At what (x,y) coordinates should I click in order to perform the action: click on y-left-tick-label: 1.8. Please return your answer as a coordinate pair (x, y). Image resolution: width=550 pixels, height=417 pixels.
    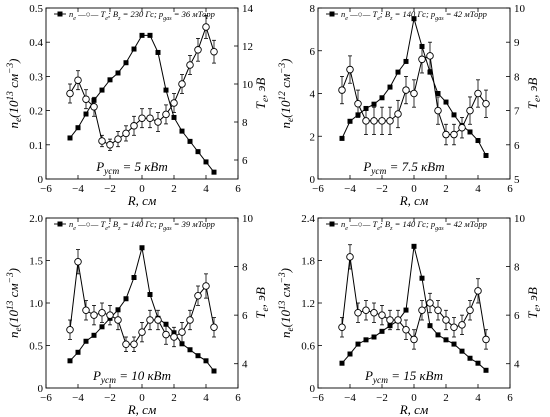
    Looking at the image, I should click on (308, 262).